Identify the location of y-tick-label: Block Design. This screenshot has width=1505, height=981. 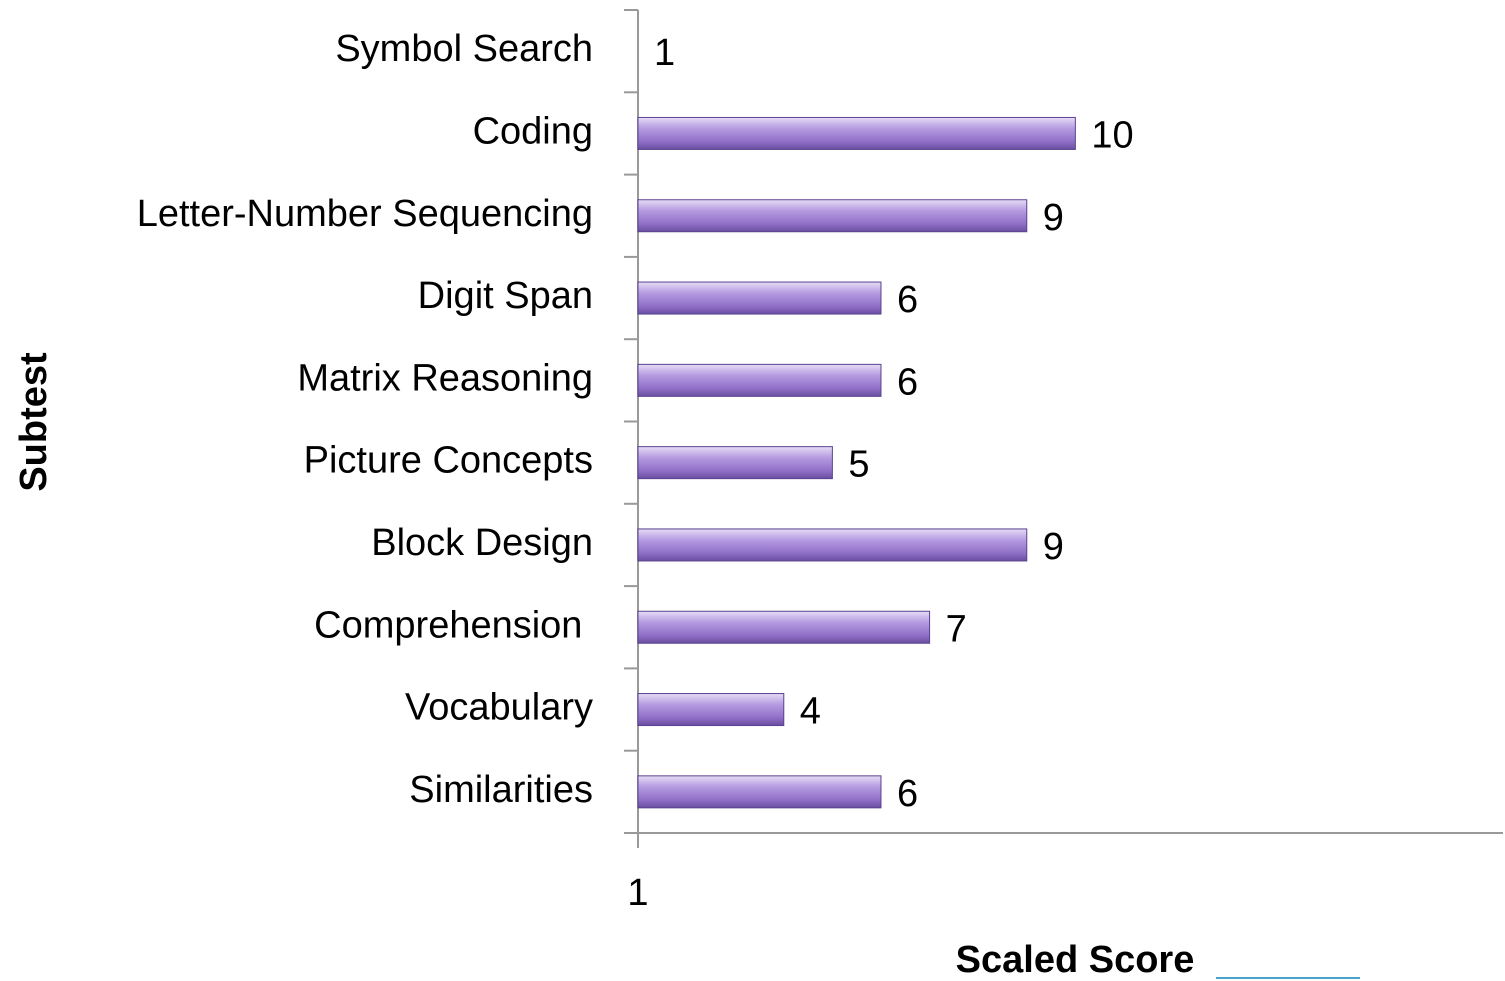
(482, 543).